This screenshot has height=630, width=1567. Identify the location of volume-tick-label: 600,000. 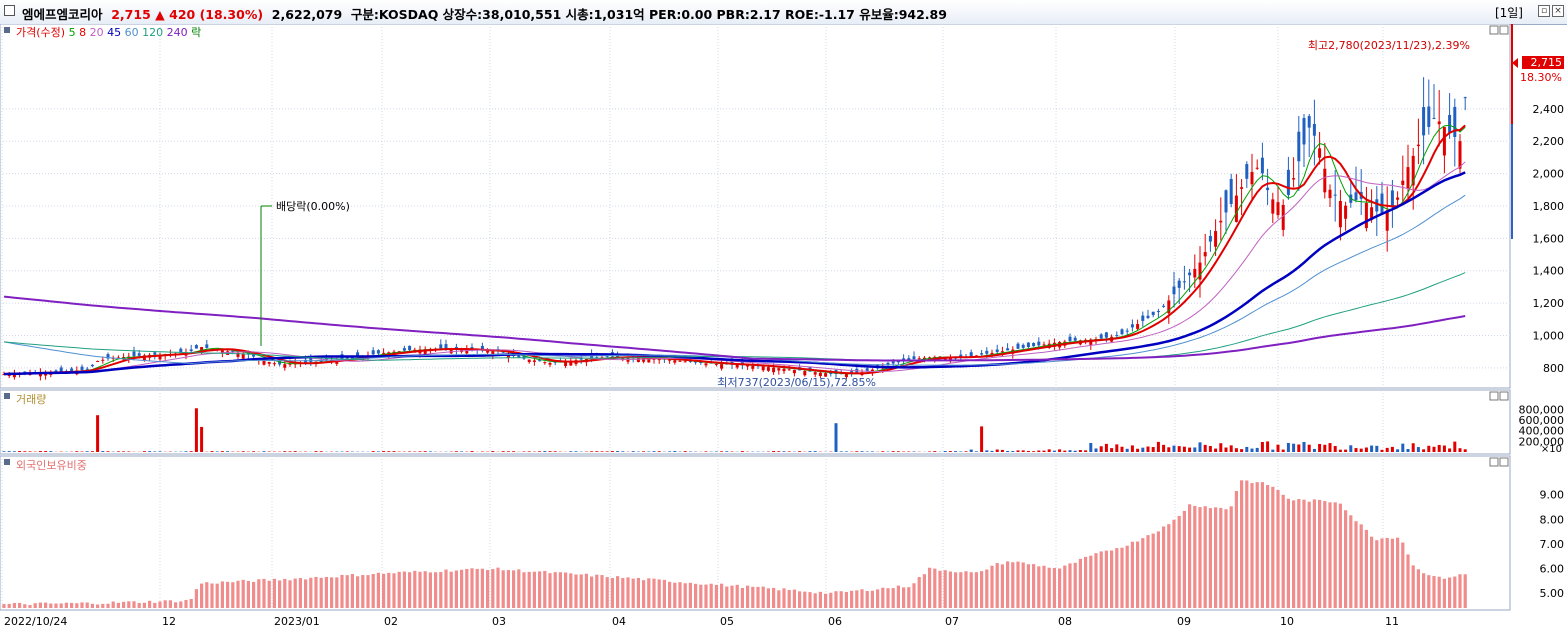
(1542, 420).